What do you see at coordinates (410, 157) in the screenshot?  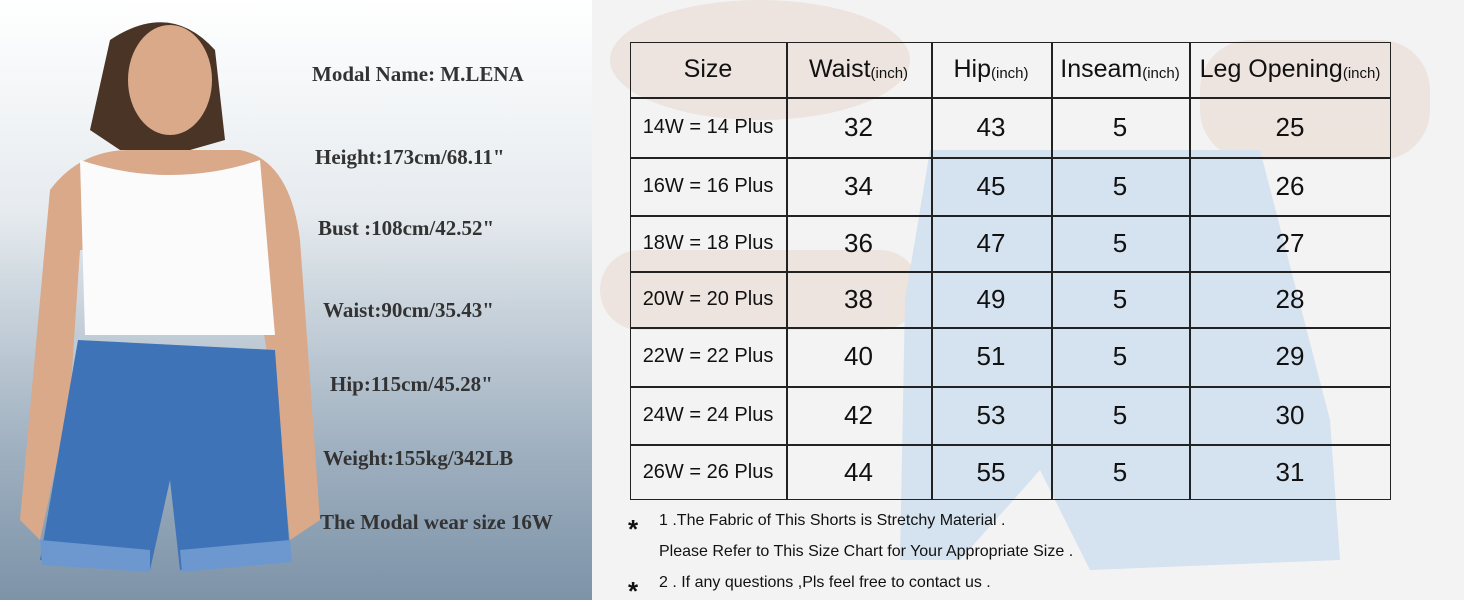 I see `model-line: Height:173cm/68.11"` at bounding box center [410, 157].